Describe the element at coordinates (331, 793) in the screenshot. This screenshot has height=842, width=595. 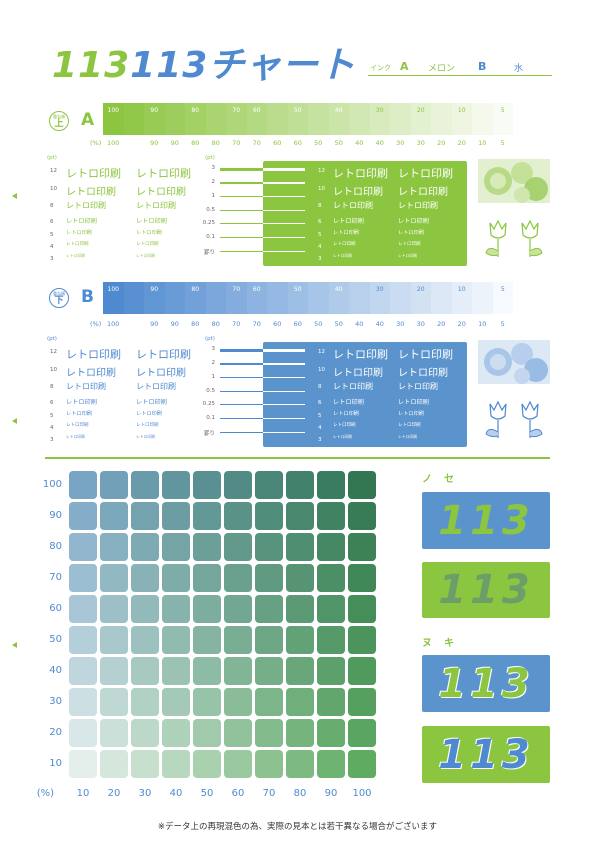
I see `grid-col-label: 90` at that location.